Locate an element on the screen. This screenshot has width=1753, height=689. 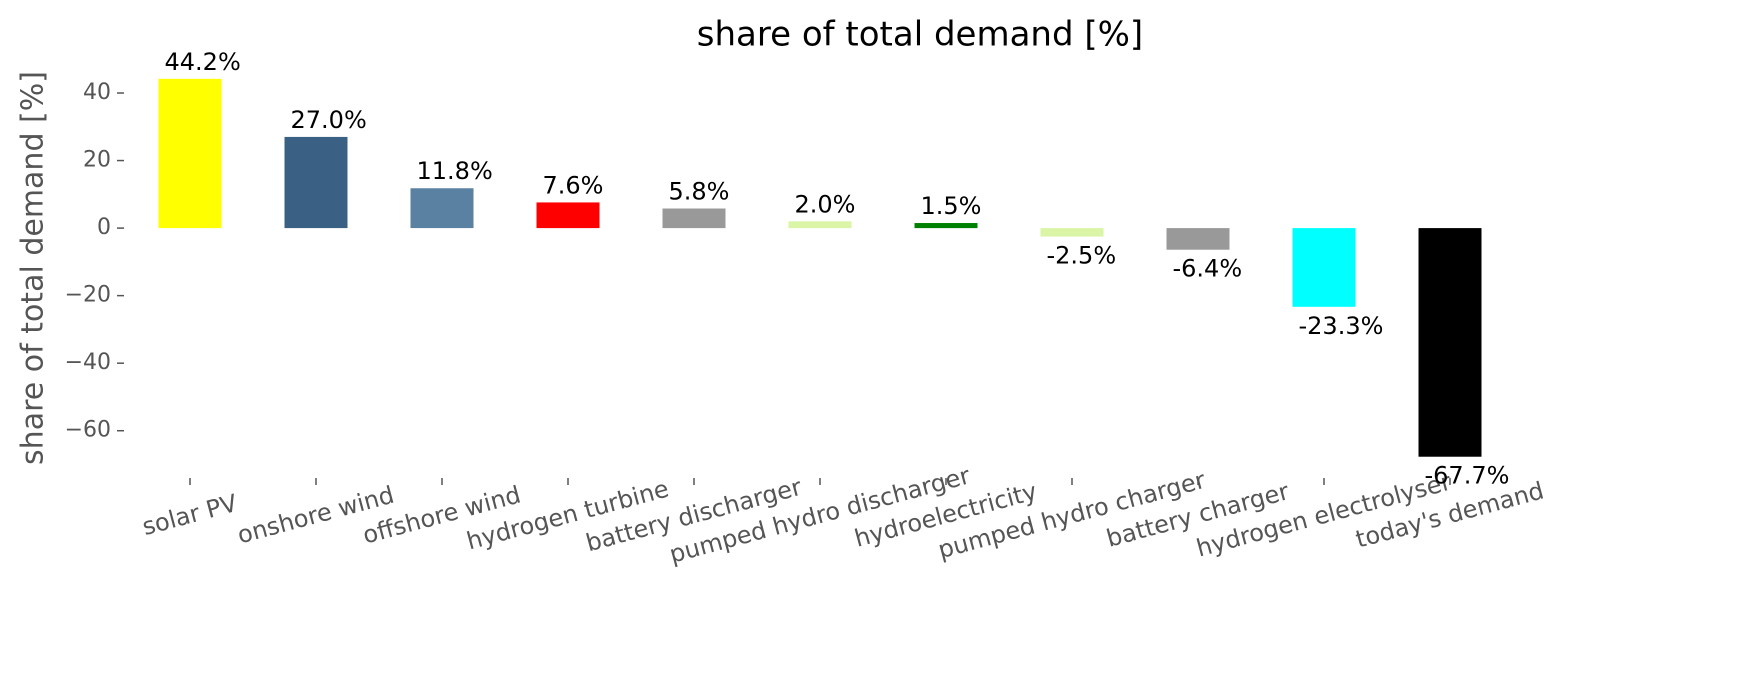
value-label: 11.8% is located at coordinates (455, 171).